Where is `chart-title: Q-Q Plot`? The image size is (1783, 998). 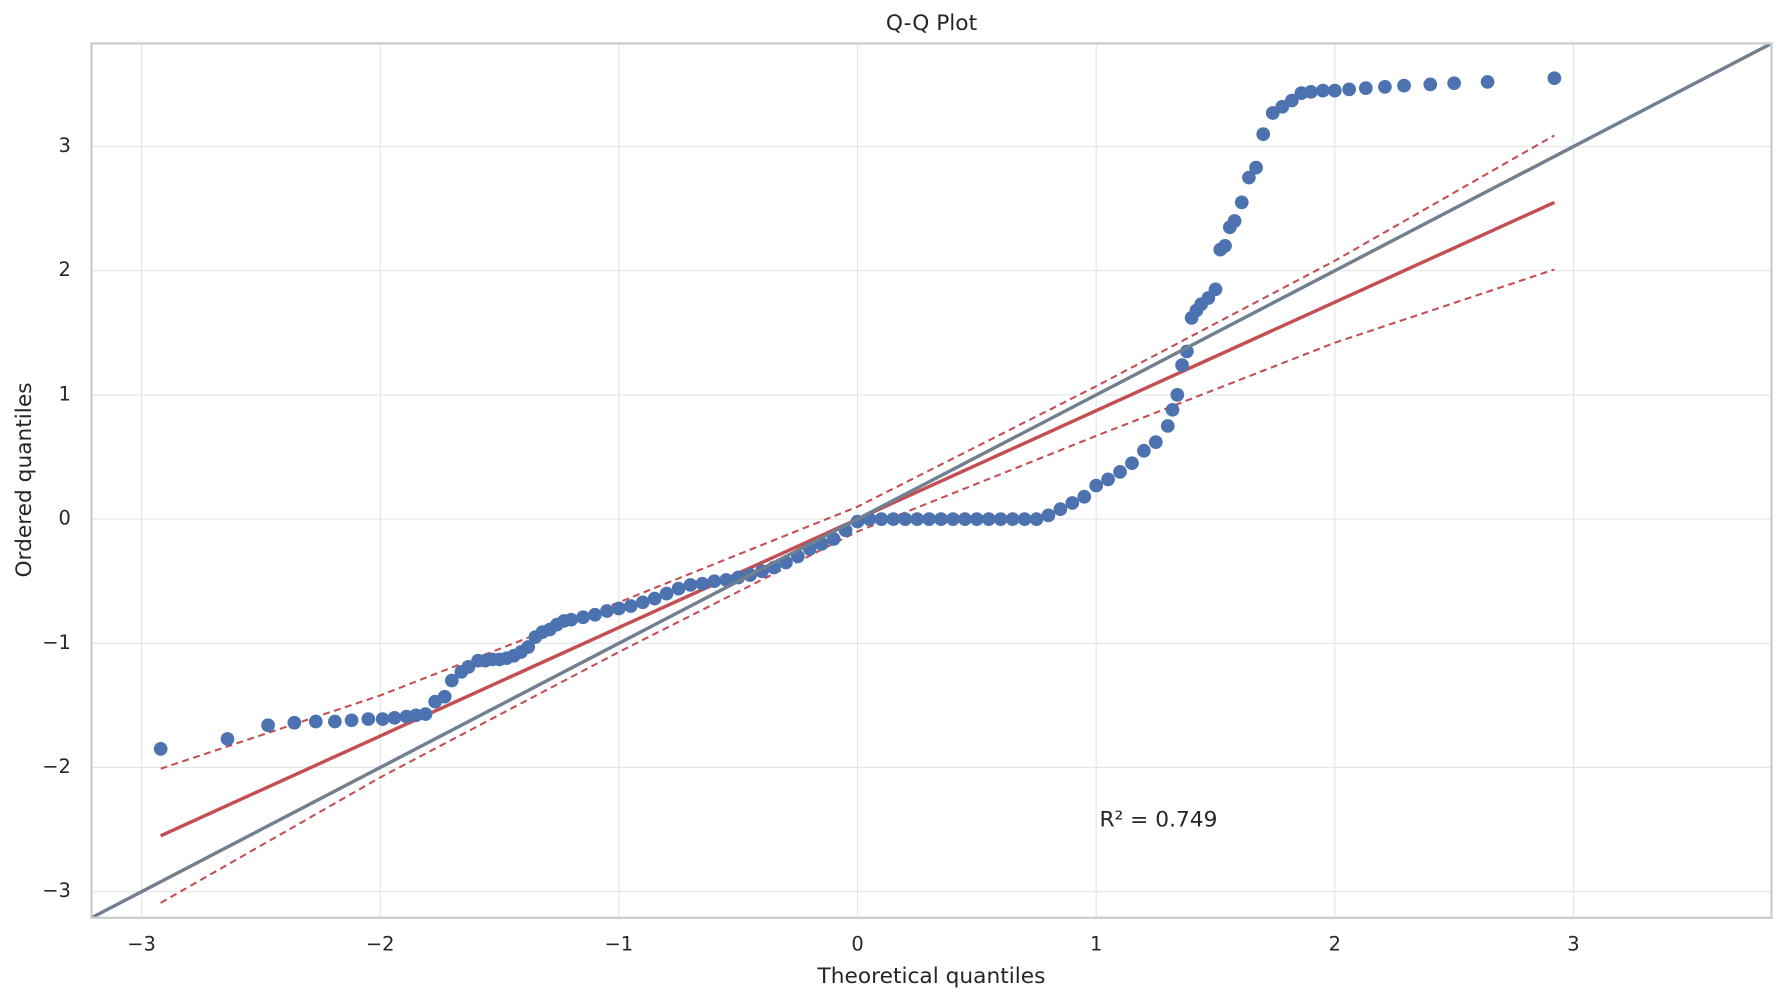 chart-title: Q-Q Plot is located at coordinates (931, 23).